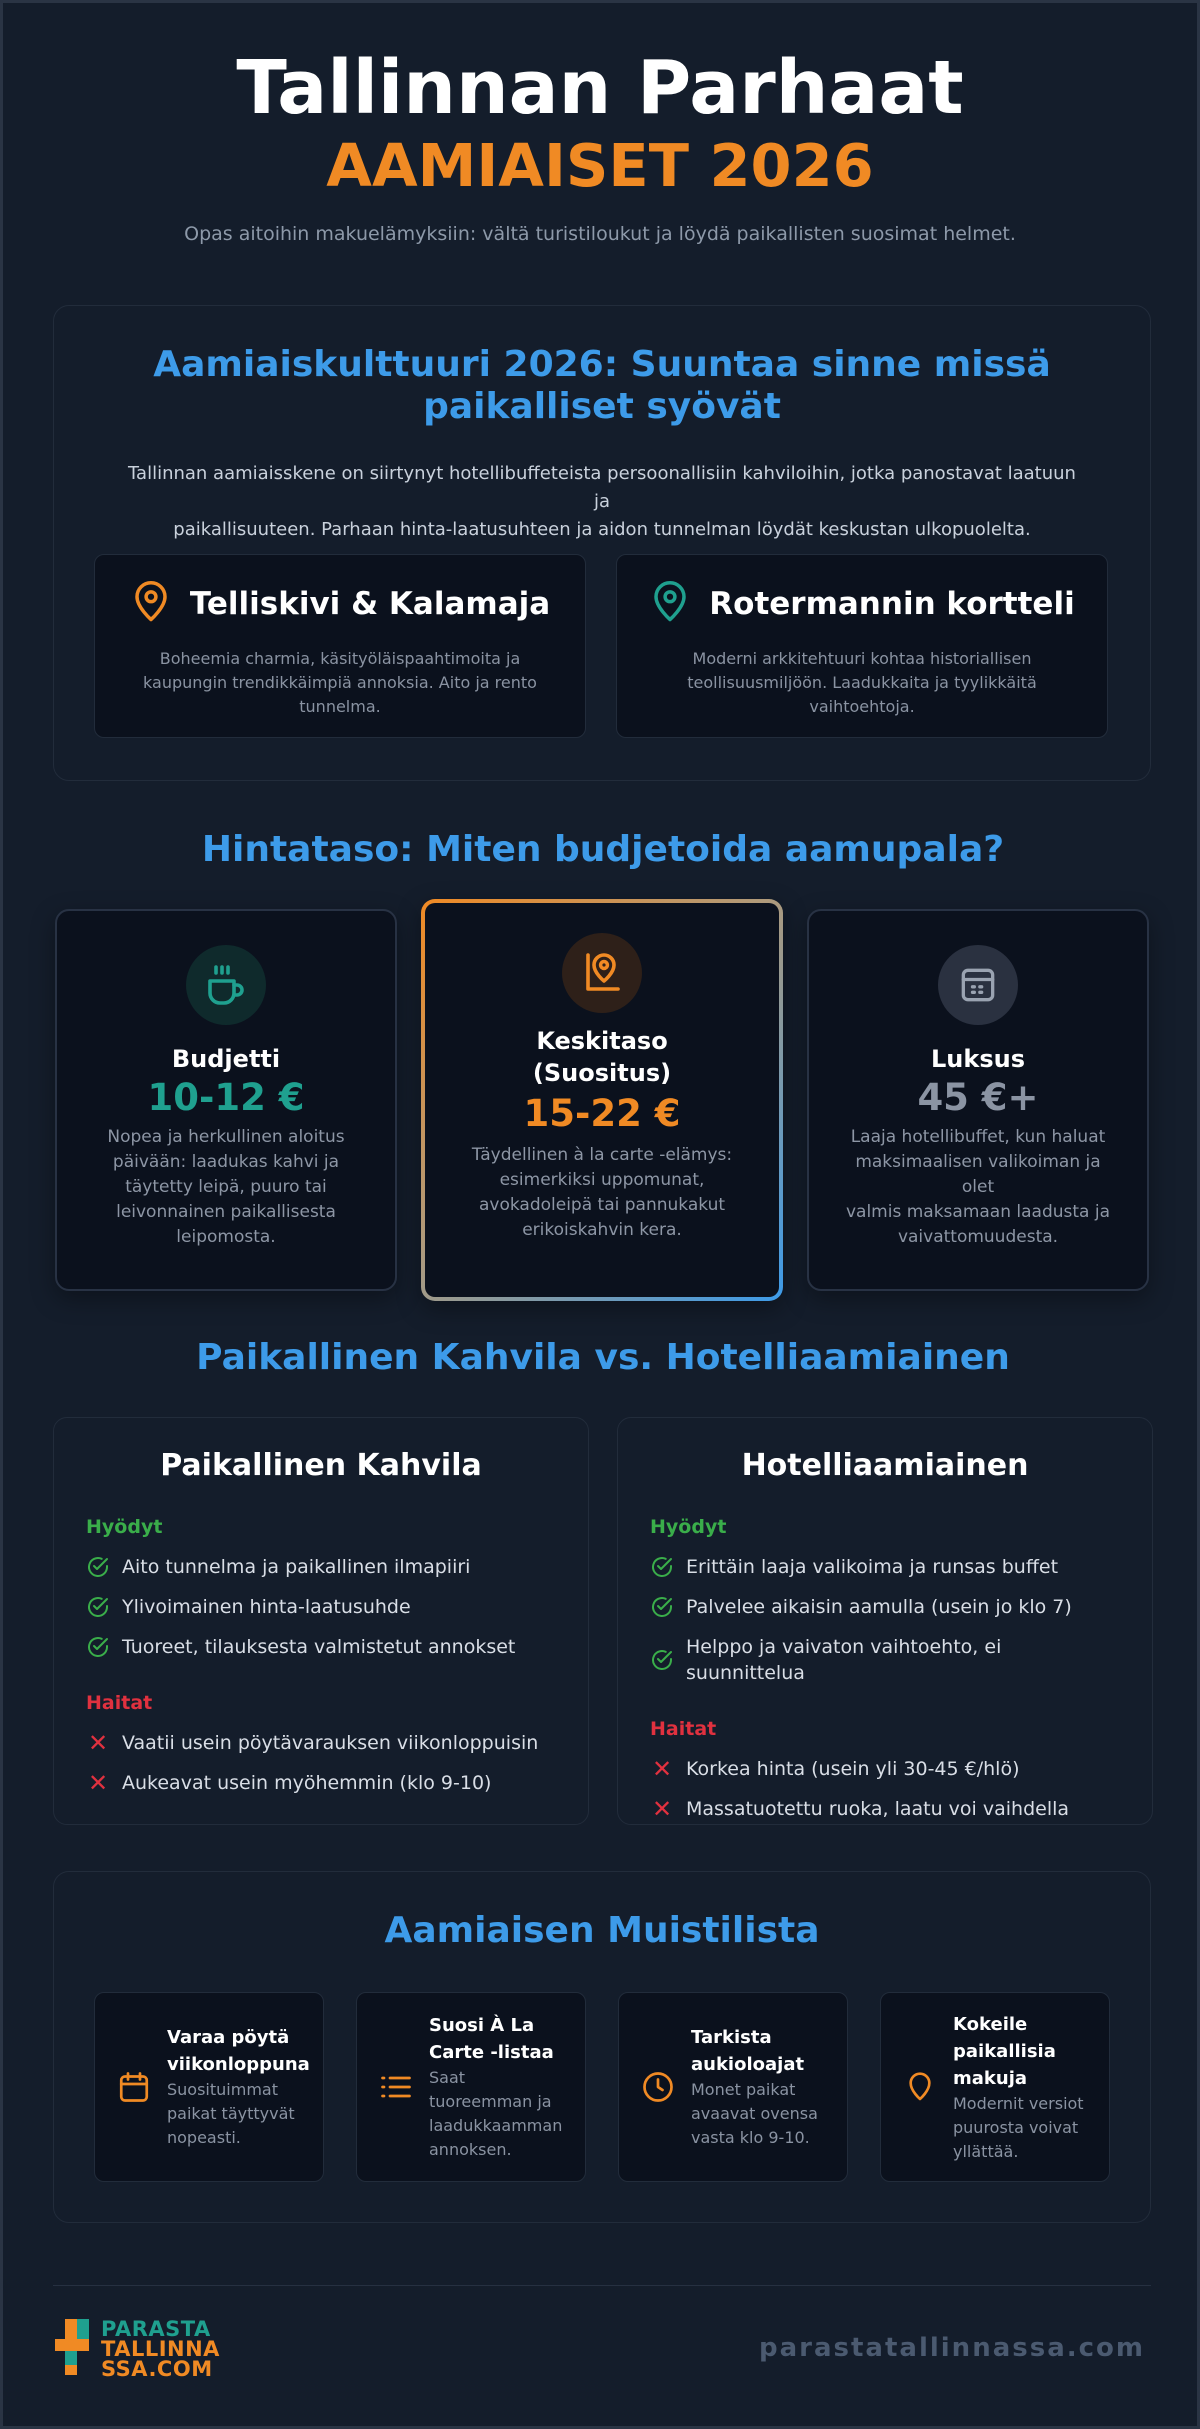 Image resolution: width=1200 pixels, height=2429 pixels. Describe the element at coordinates (1018, 2103) in the screenshot. I see `tip-text-line: Modernit versiot` at that location.